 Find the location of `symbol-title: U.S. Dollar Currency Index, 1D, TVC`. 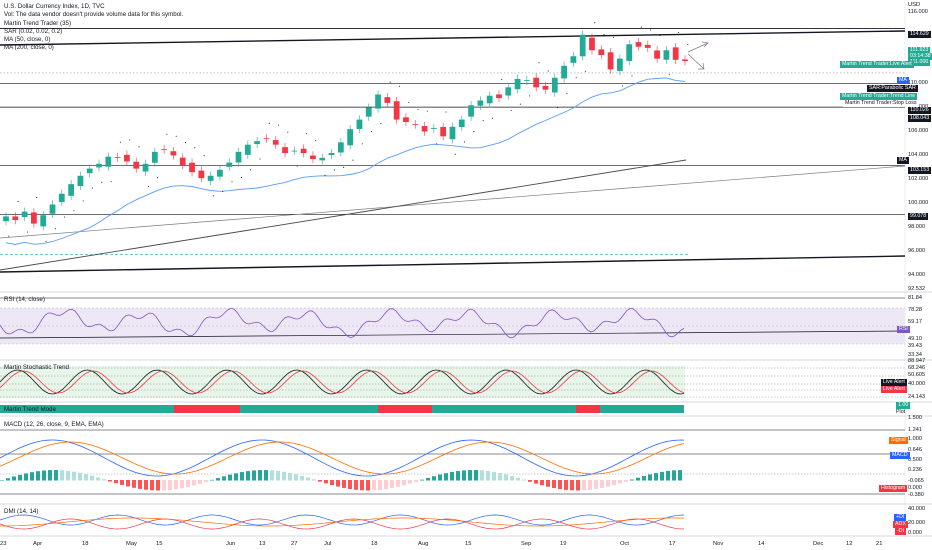

symbol-title: U.S. Dollar Currency Index, 1D, TVC is located at coordinates (54, 6).